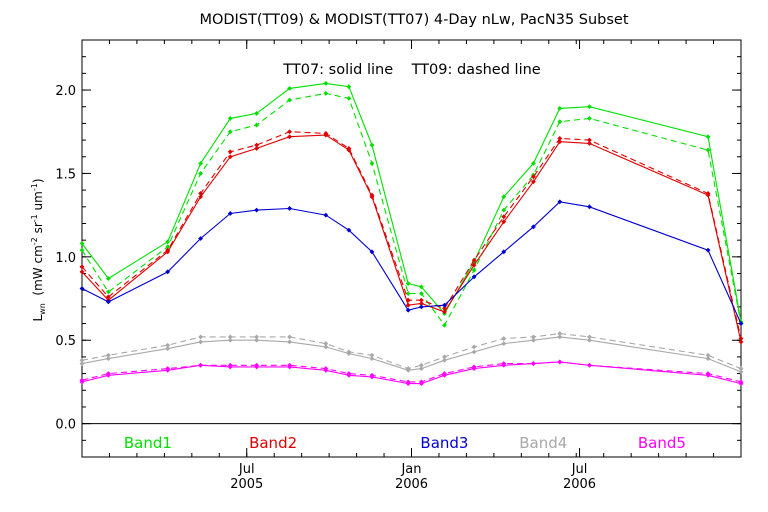 The image size is (768, 512). What do you see at coordinates (65, 91) in the screenshot?
I see `y-tick-label: 2.0` at bounding box center [65, 91].